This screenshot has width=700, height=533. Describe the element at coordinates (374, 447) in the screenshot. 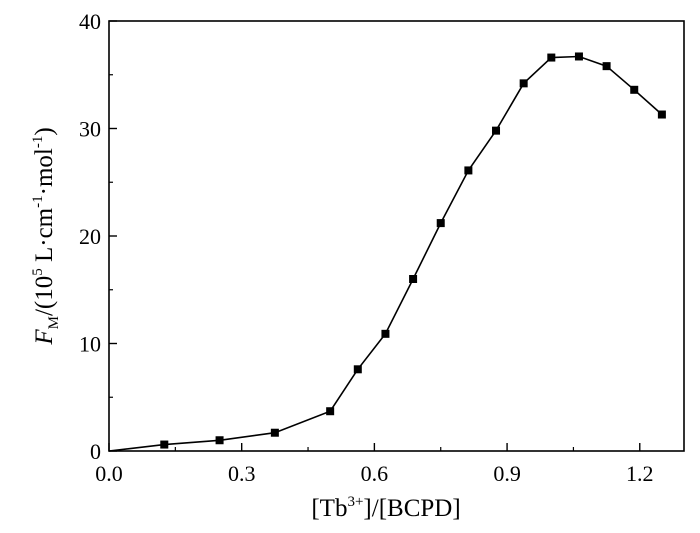

I see `x-axis-ticks` at that location.